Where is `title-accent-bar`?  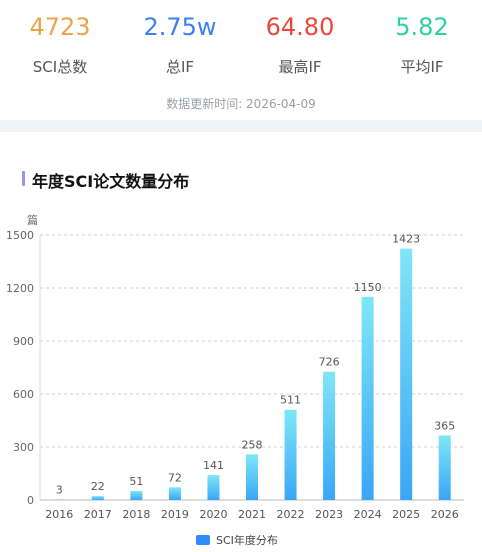
title-accent-bar is located at coordinates (23, 178).